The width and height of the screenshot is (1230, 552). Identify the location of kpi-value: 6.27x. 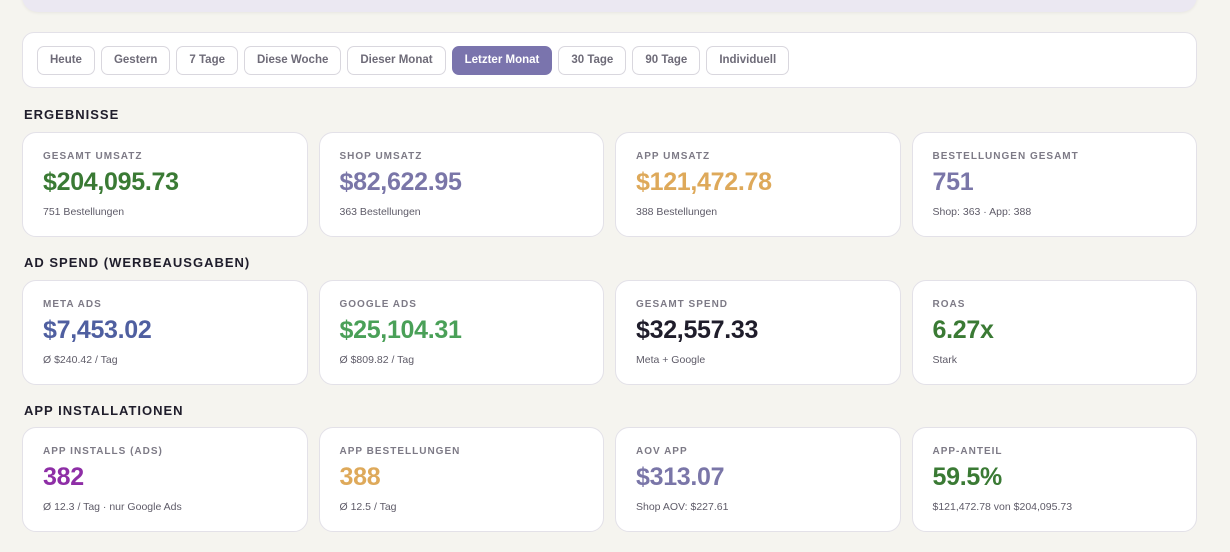
(963, 330).